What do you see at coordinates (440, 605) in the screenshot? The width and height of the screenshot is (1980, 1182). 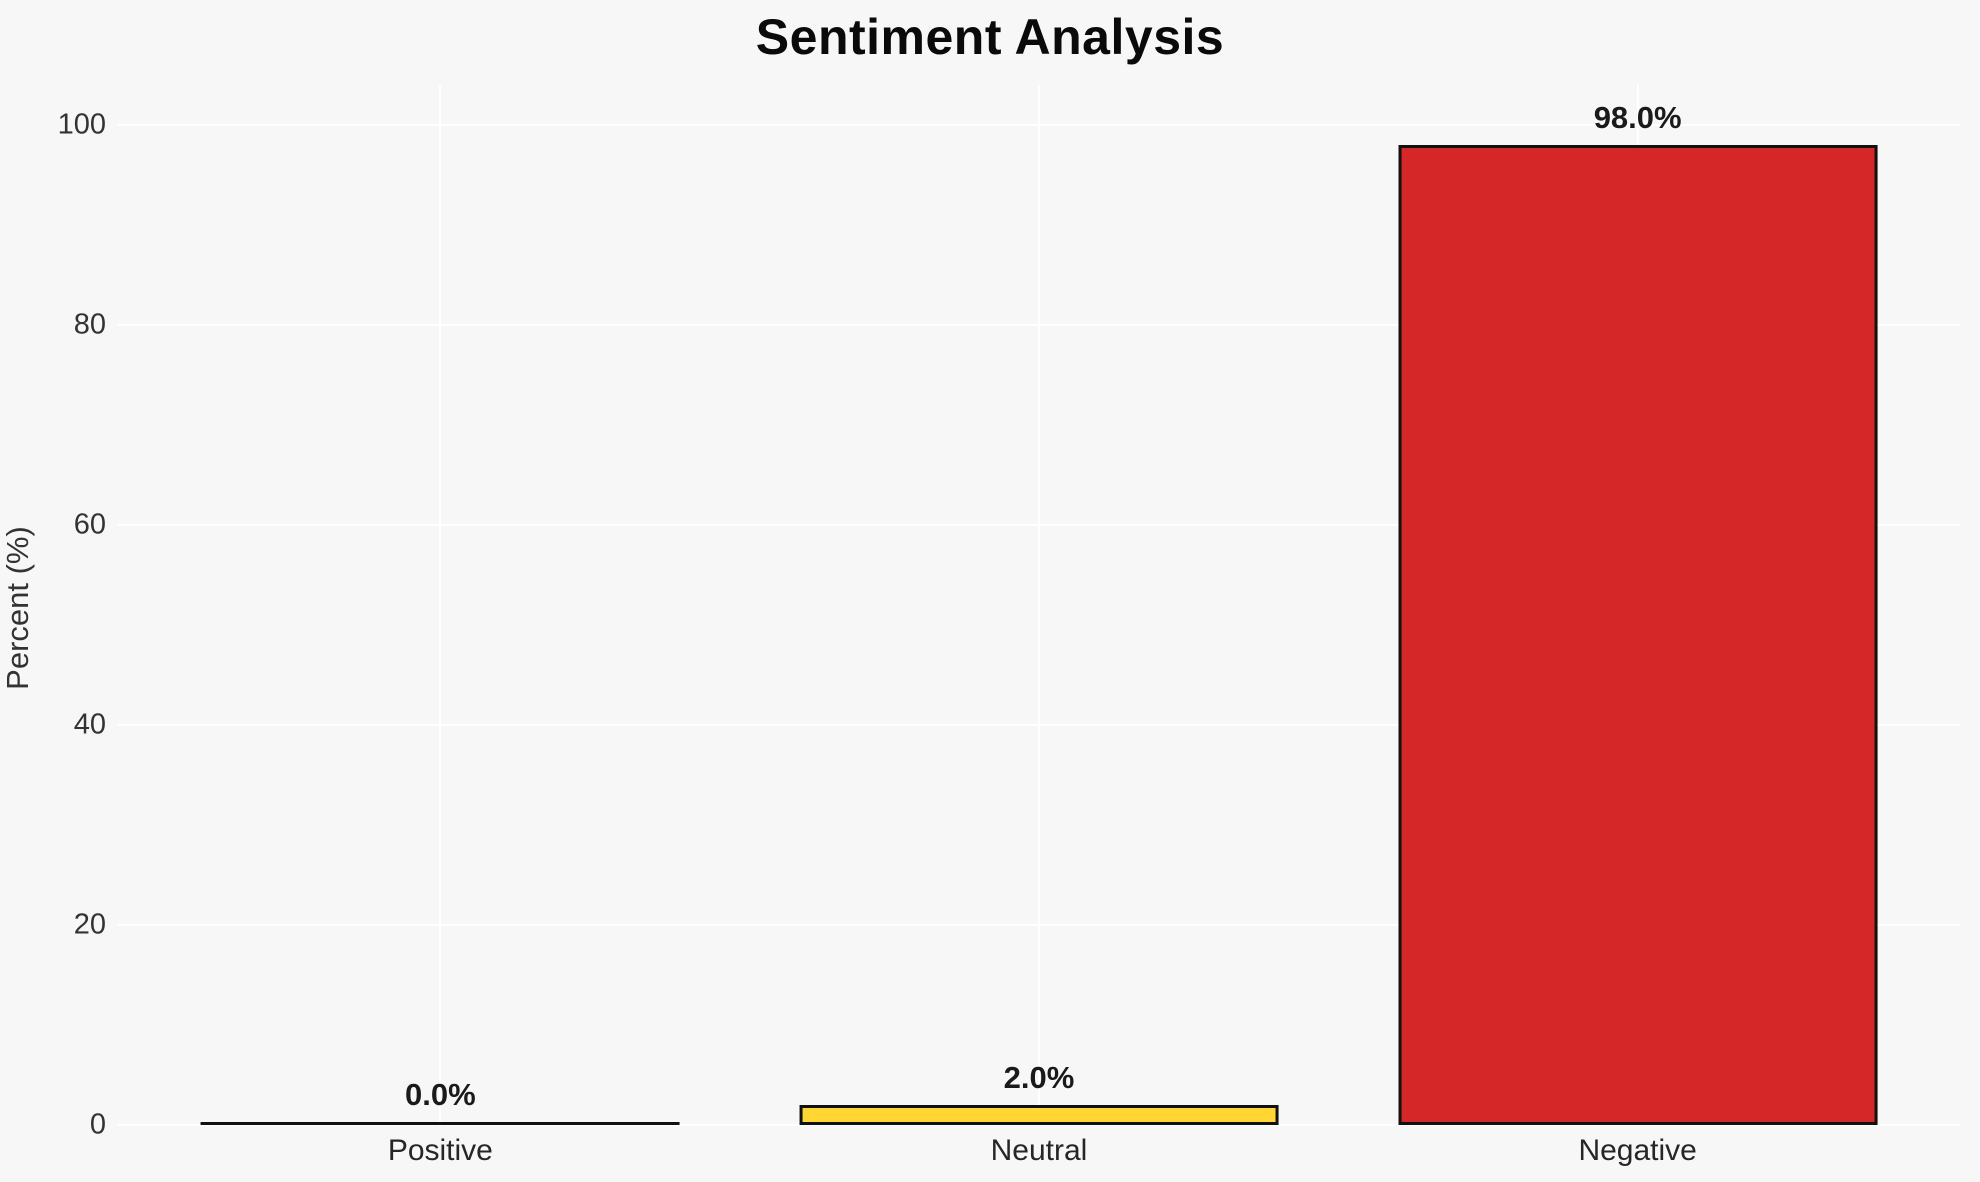 I see `gridline-vertical-positive` at bounding box center [440, 605].